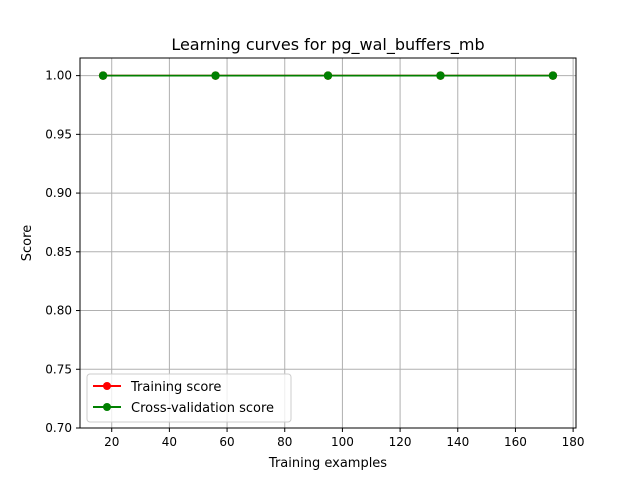 The height and width of the screenshot is (480, 640). What do you see at coordinates (327, 463) in the screenshot?
I see `x-axis-label: Training examples` at bounding box center [327, 463].